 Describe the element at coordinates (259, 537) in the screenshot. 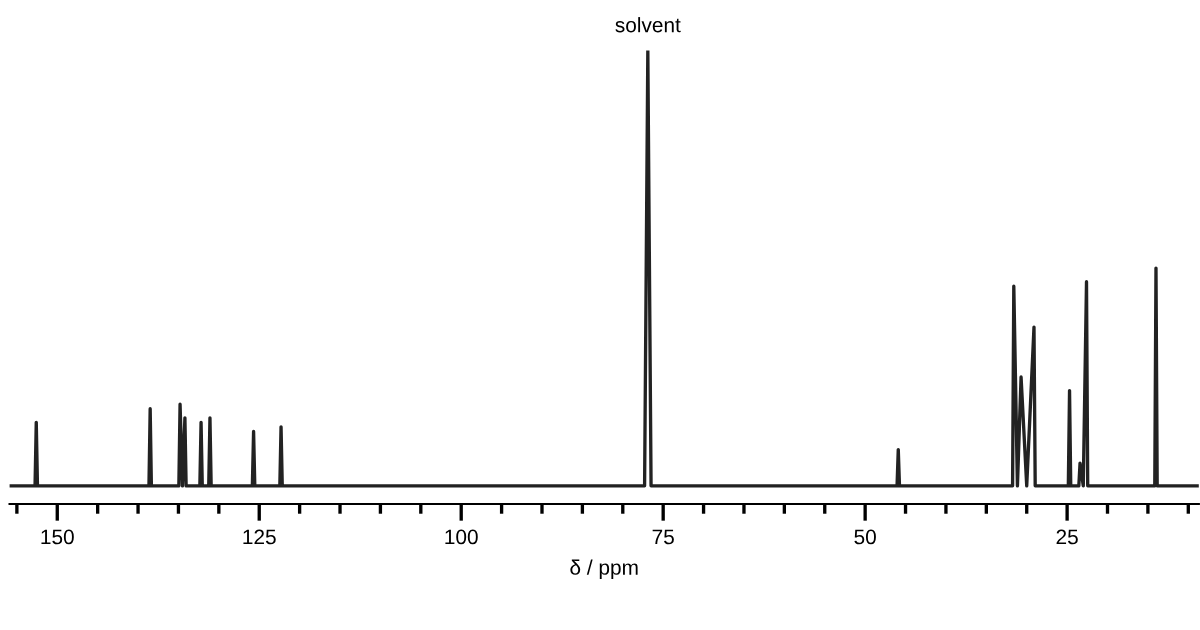

I see `x-tick-label: 125` at that location.